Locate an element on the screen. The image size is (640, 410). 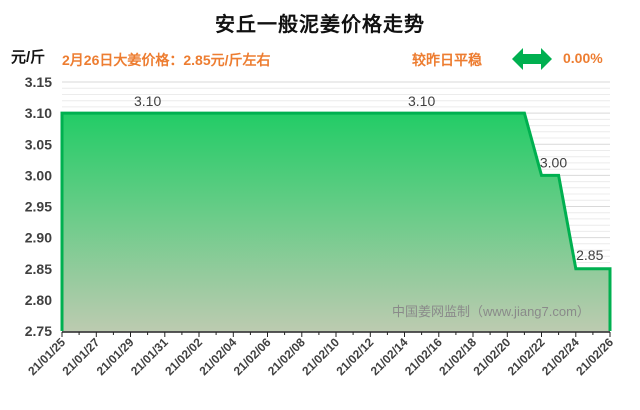
double-arrow-icon is located at coordinates (532, 59).